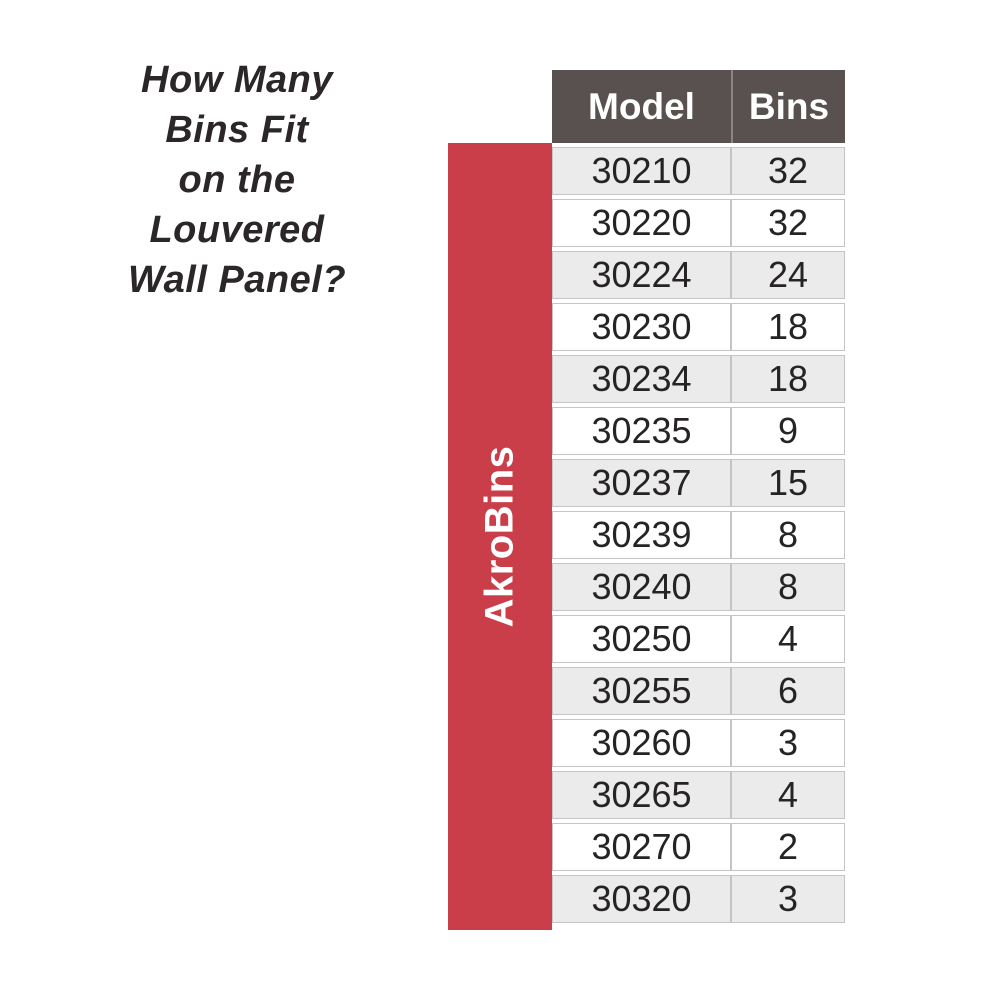 The image size is (1000, 1000). I want to click on model-cell: 30320, so click(641, 899).